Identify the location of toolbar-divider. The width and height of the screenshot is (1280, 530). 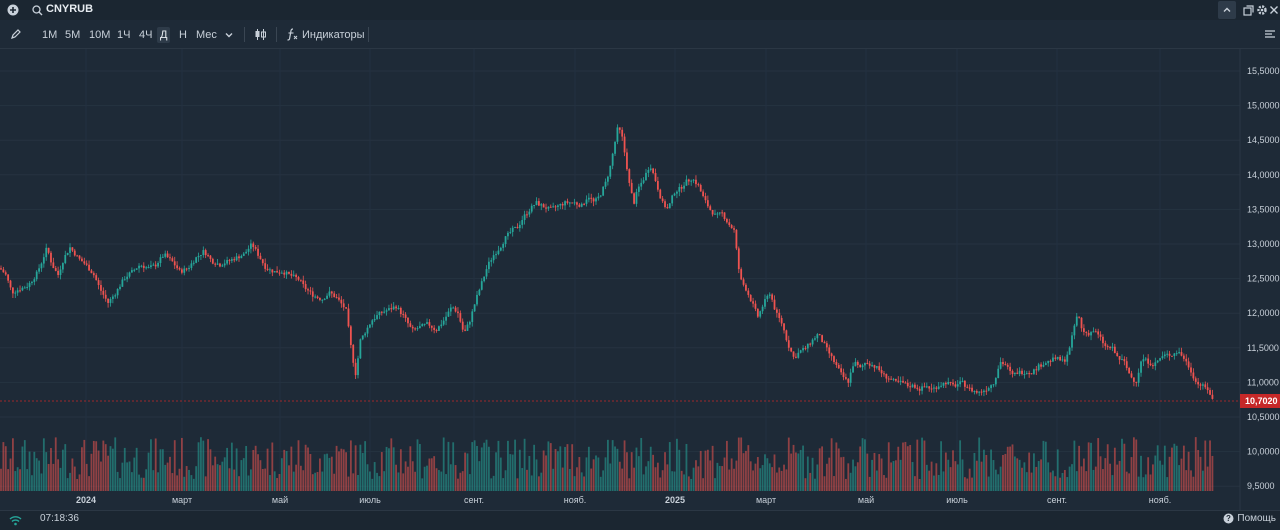
(244, 34).